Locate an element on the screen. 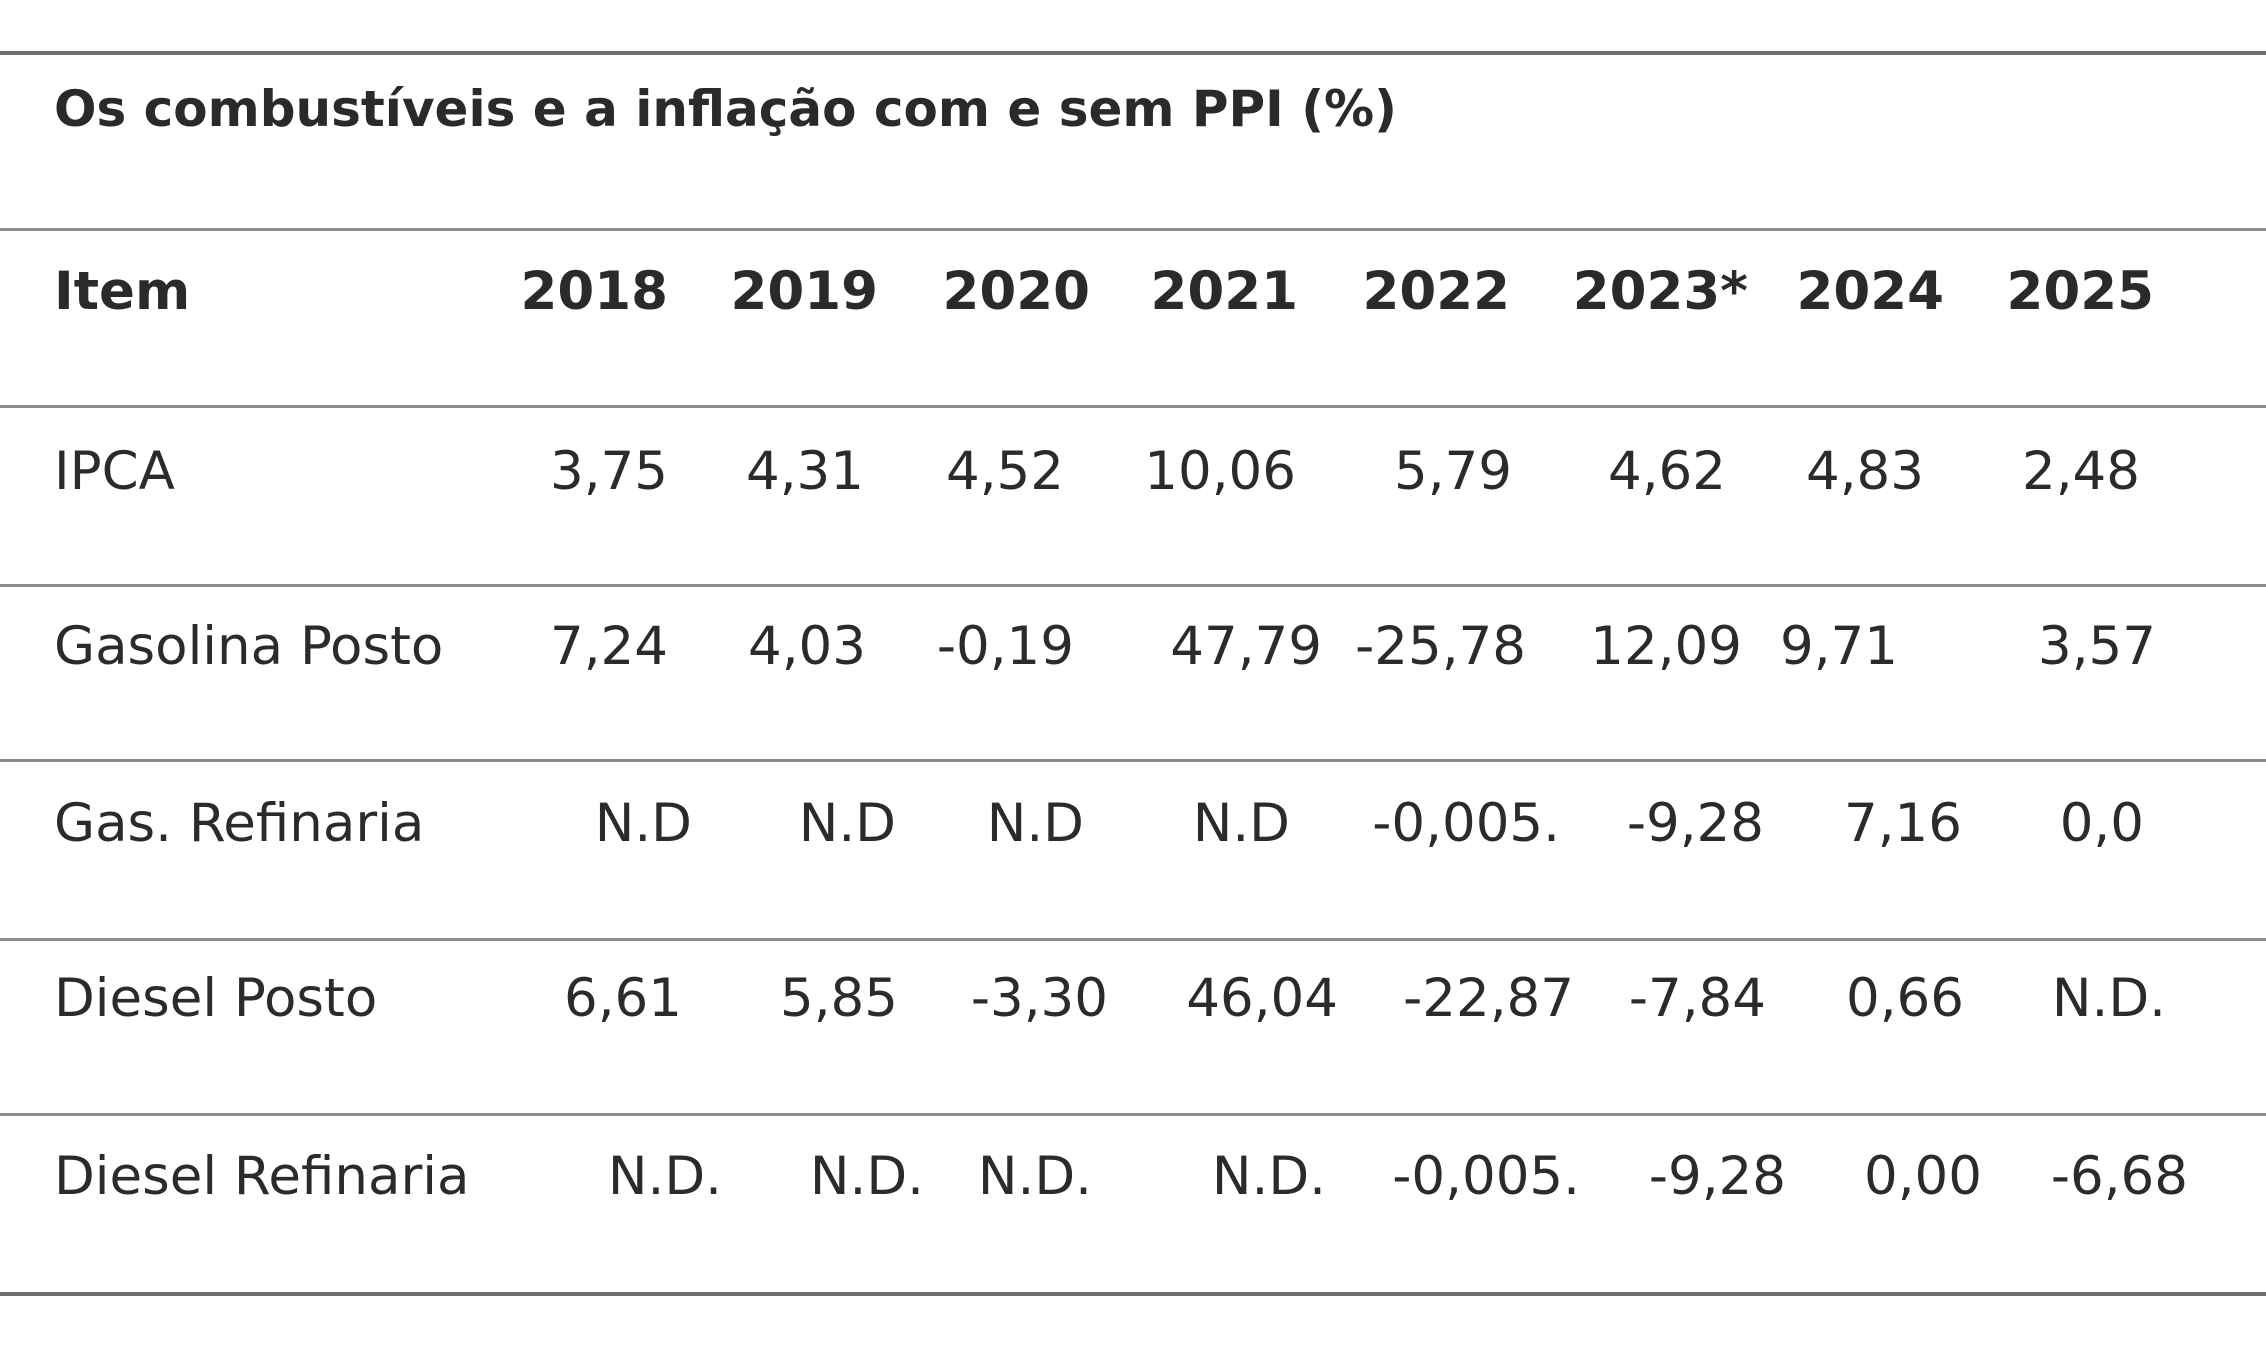 This screenshot has width=2266, height=1351. table-cell: 9,71 is located at coordinates (1838, 646).